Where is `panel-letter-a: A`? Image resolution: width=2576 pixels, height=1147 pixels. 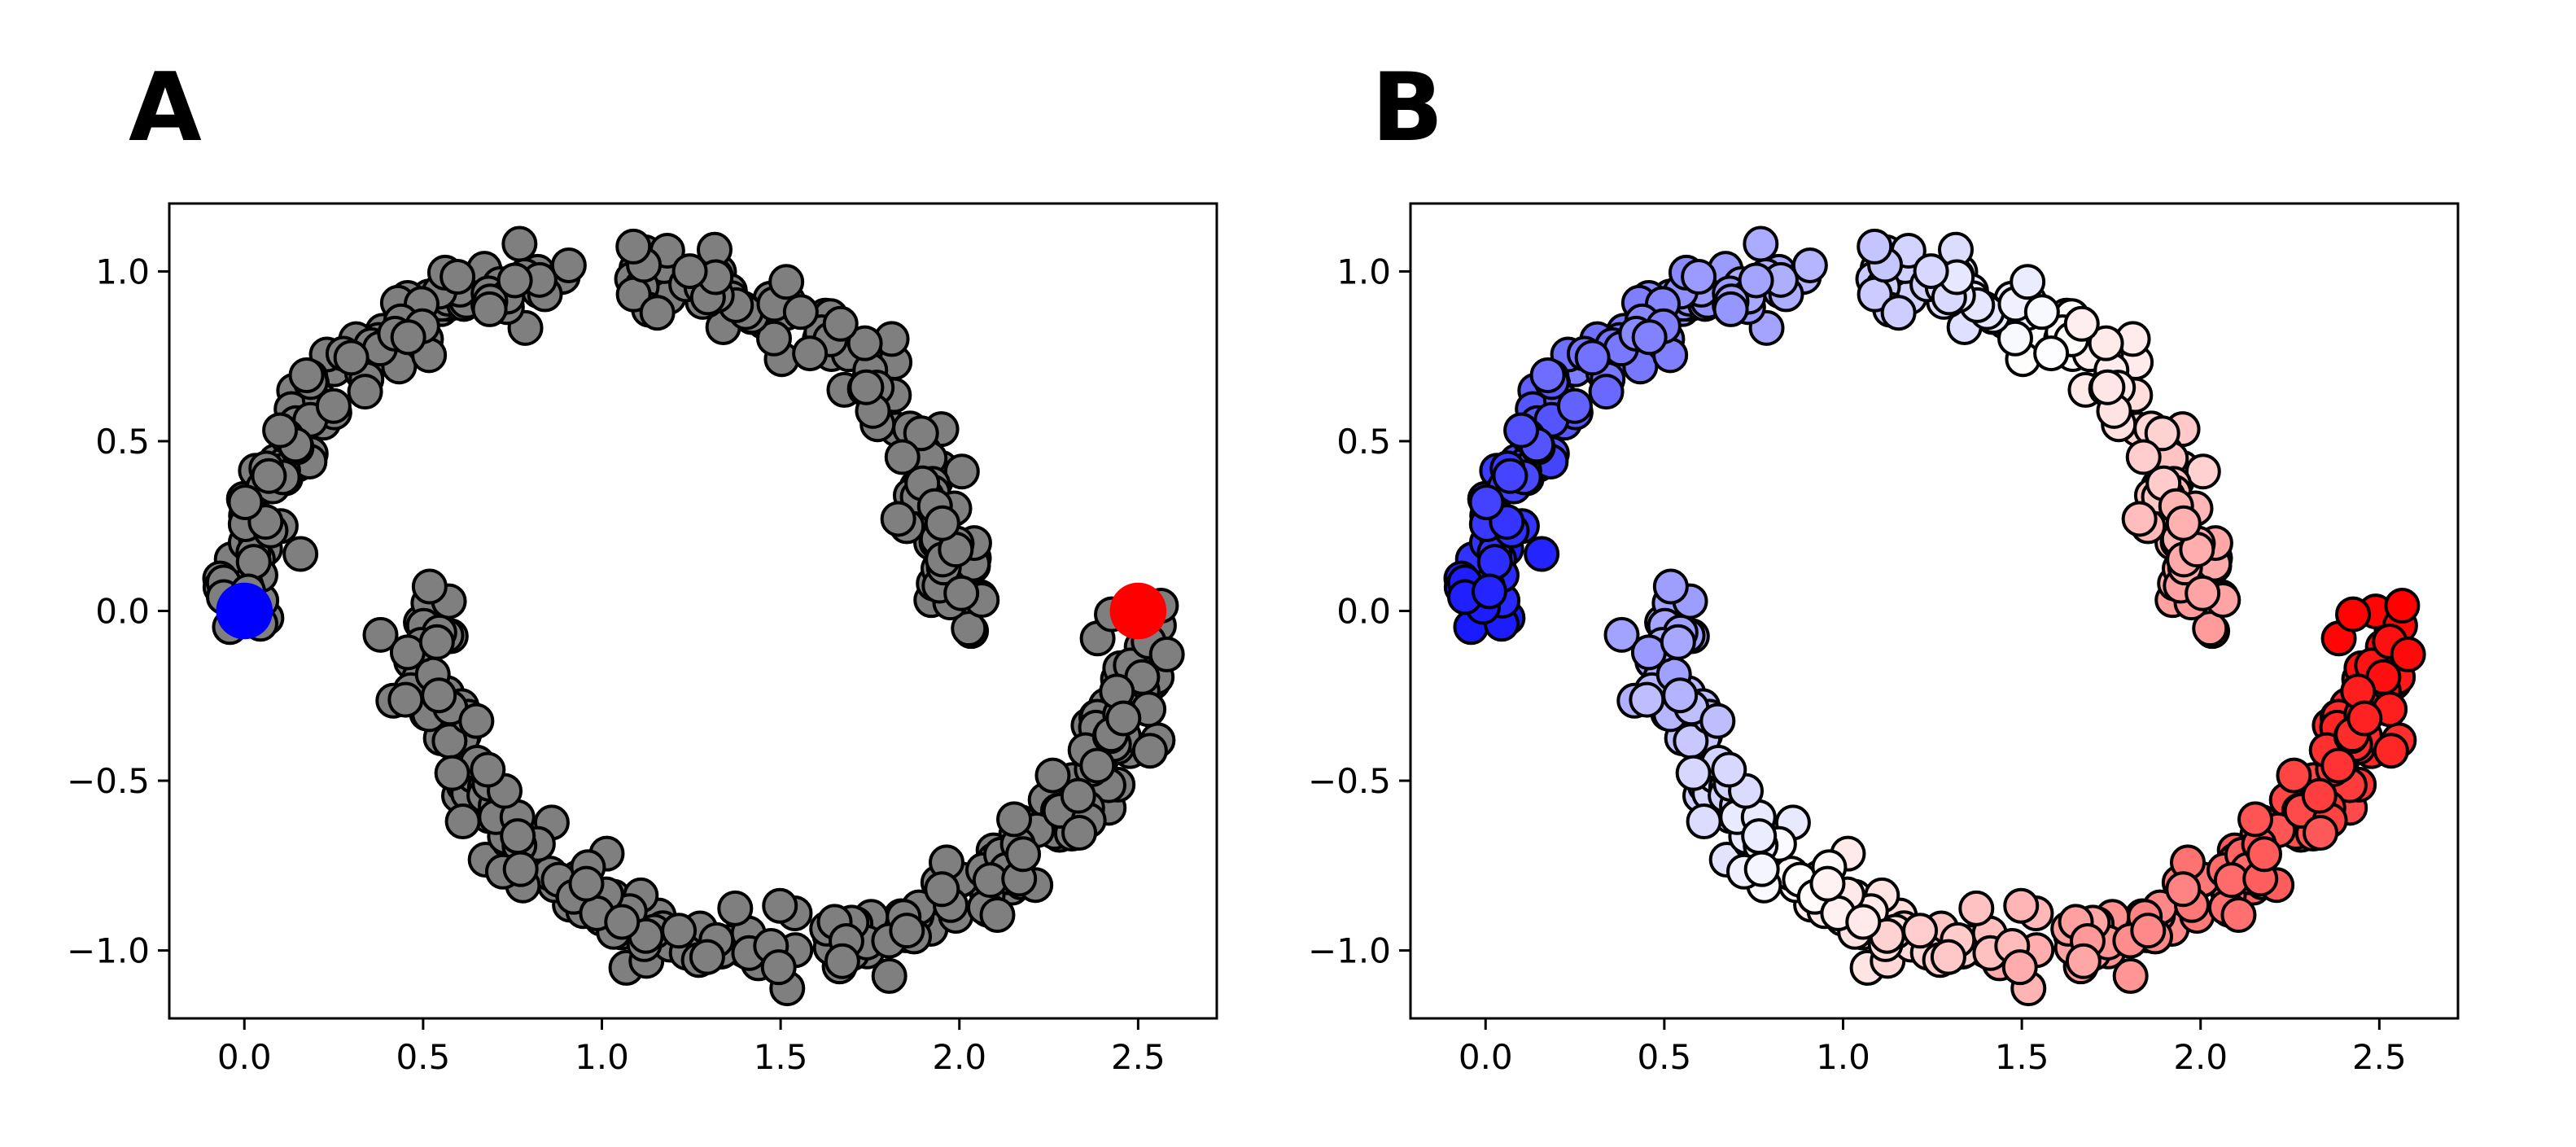
panel-letter-a: A is located at coordinates (165, 108).